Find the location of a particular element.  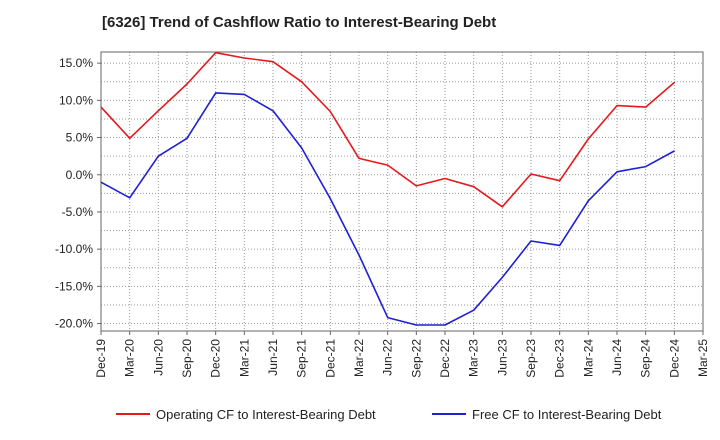

x-tick-label: Mar-20 is located at coordinates (130, 358).